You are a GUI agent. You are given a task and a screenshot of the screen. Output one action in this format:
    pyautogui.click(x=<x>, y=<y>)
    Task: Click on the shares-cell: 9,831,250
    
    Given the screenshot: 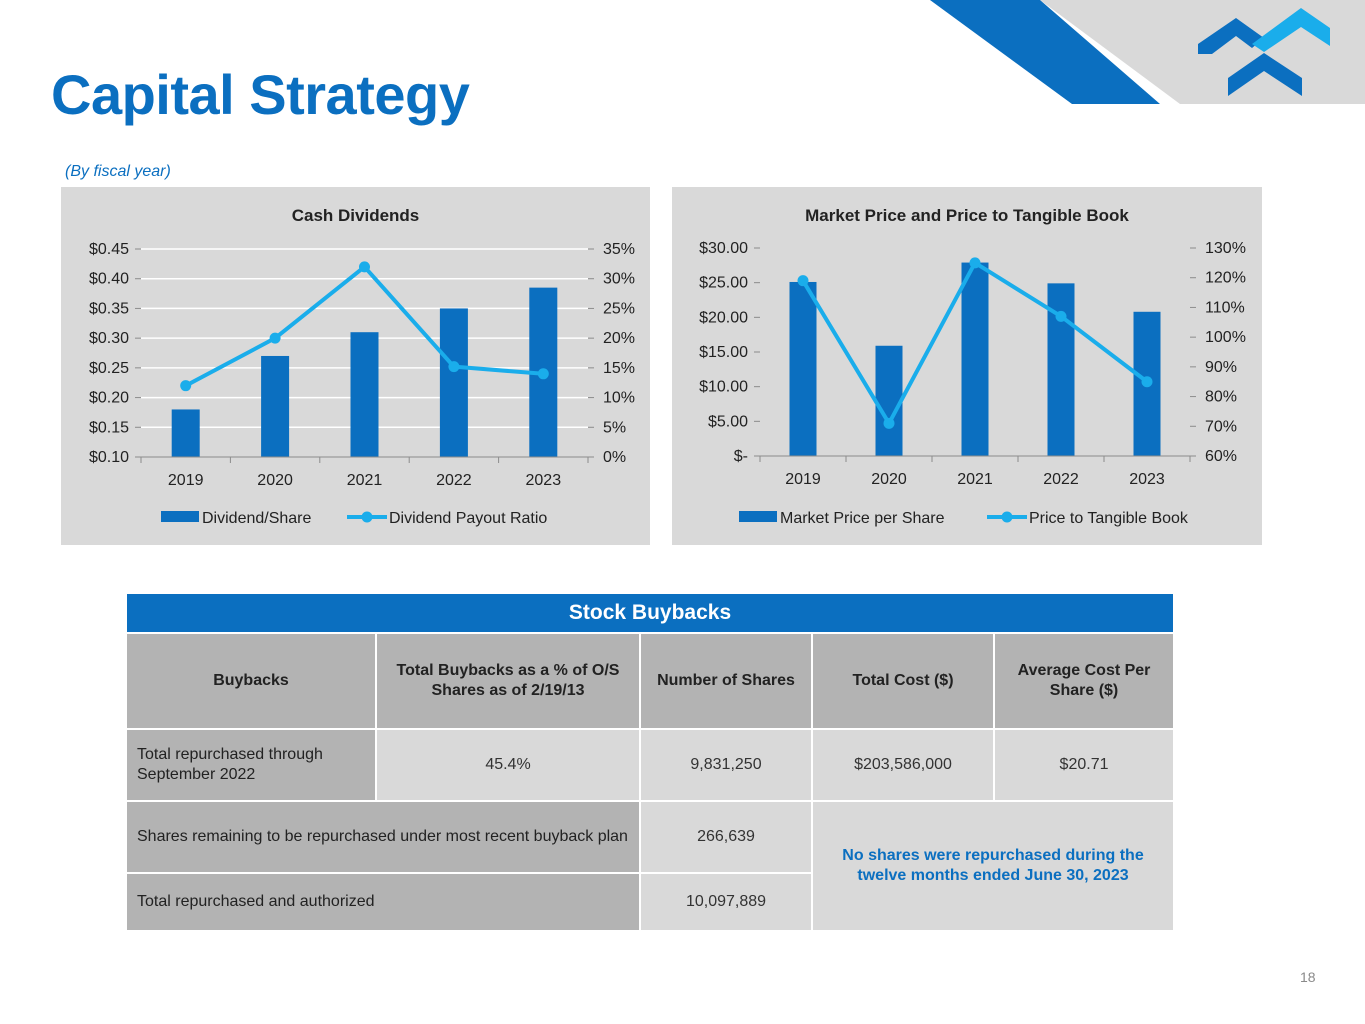 What is the action you would take?
    pyautogui.click(x=726, y=765)
    